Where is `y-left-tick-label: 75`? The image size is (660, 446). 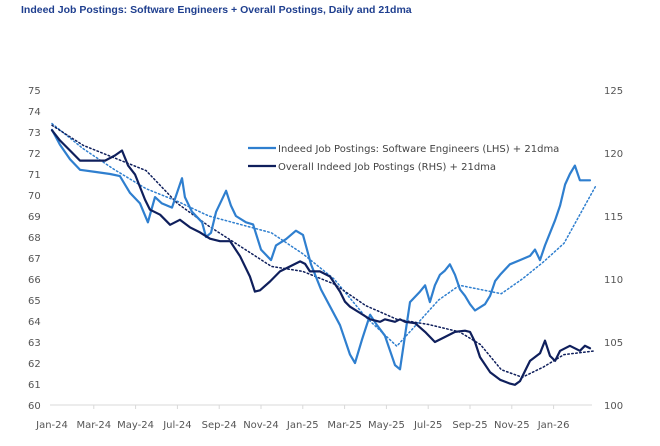 y-left-tick-label: 75 is located at coordinates (34, 91).